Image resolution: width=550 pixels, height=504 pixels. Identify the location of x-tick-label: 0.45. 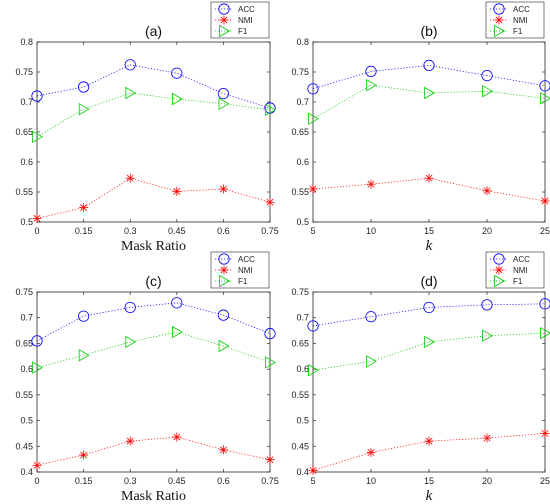
(177, 231).